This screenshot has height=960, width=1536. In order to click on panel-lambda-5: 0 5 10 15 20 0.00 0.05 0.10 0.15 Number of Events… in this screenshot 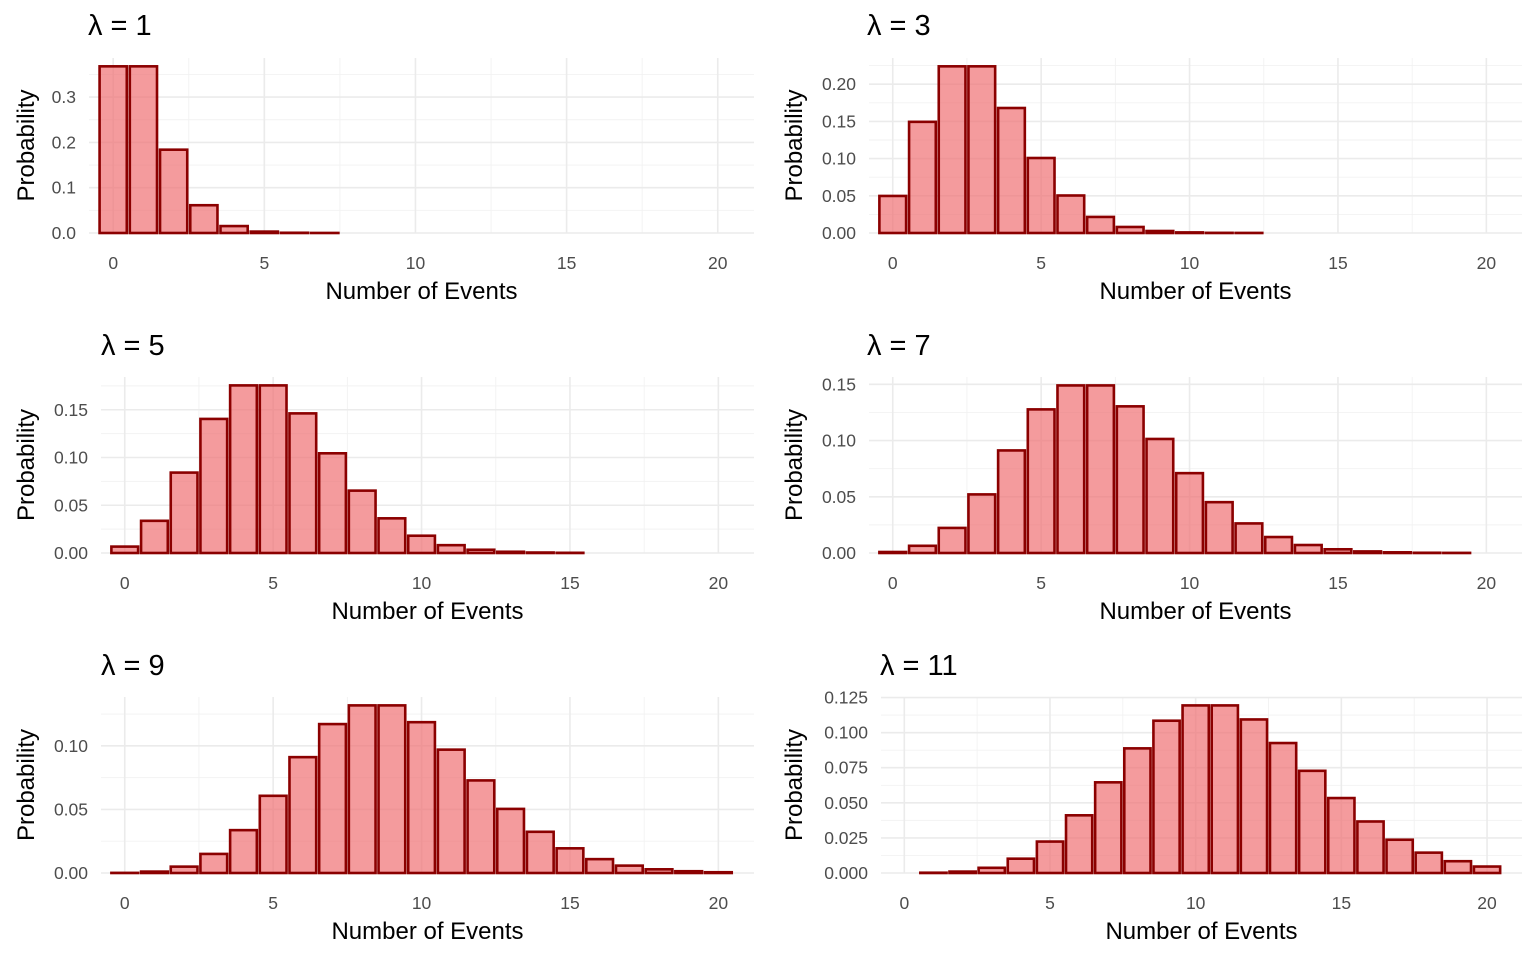, I will do `click(383, 477)`.